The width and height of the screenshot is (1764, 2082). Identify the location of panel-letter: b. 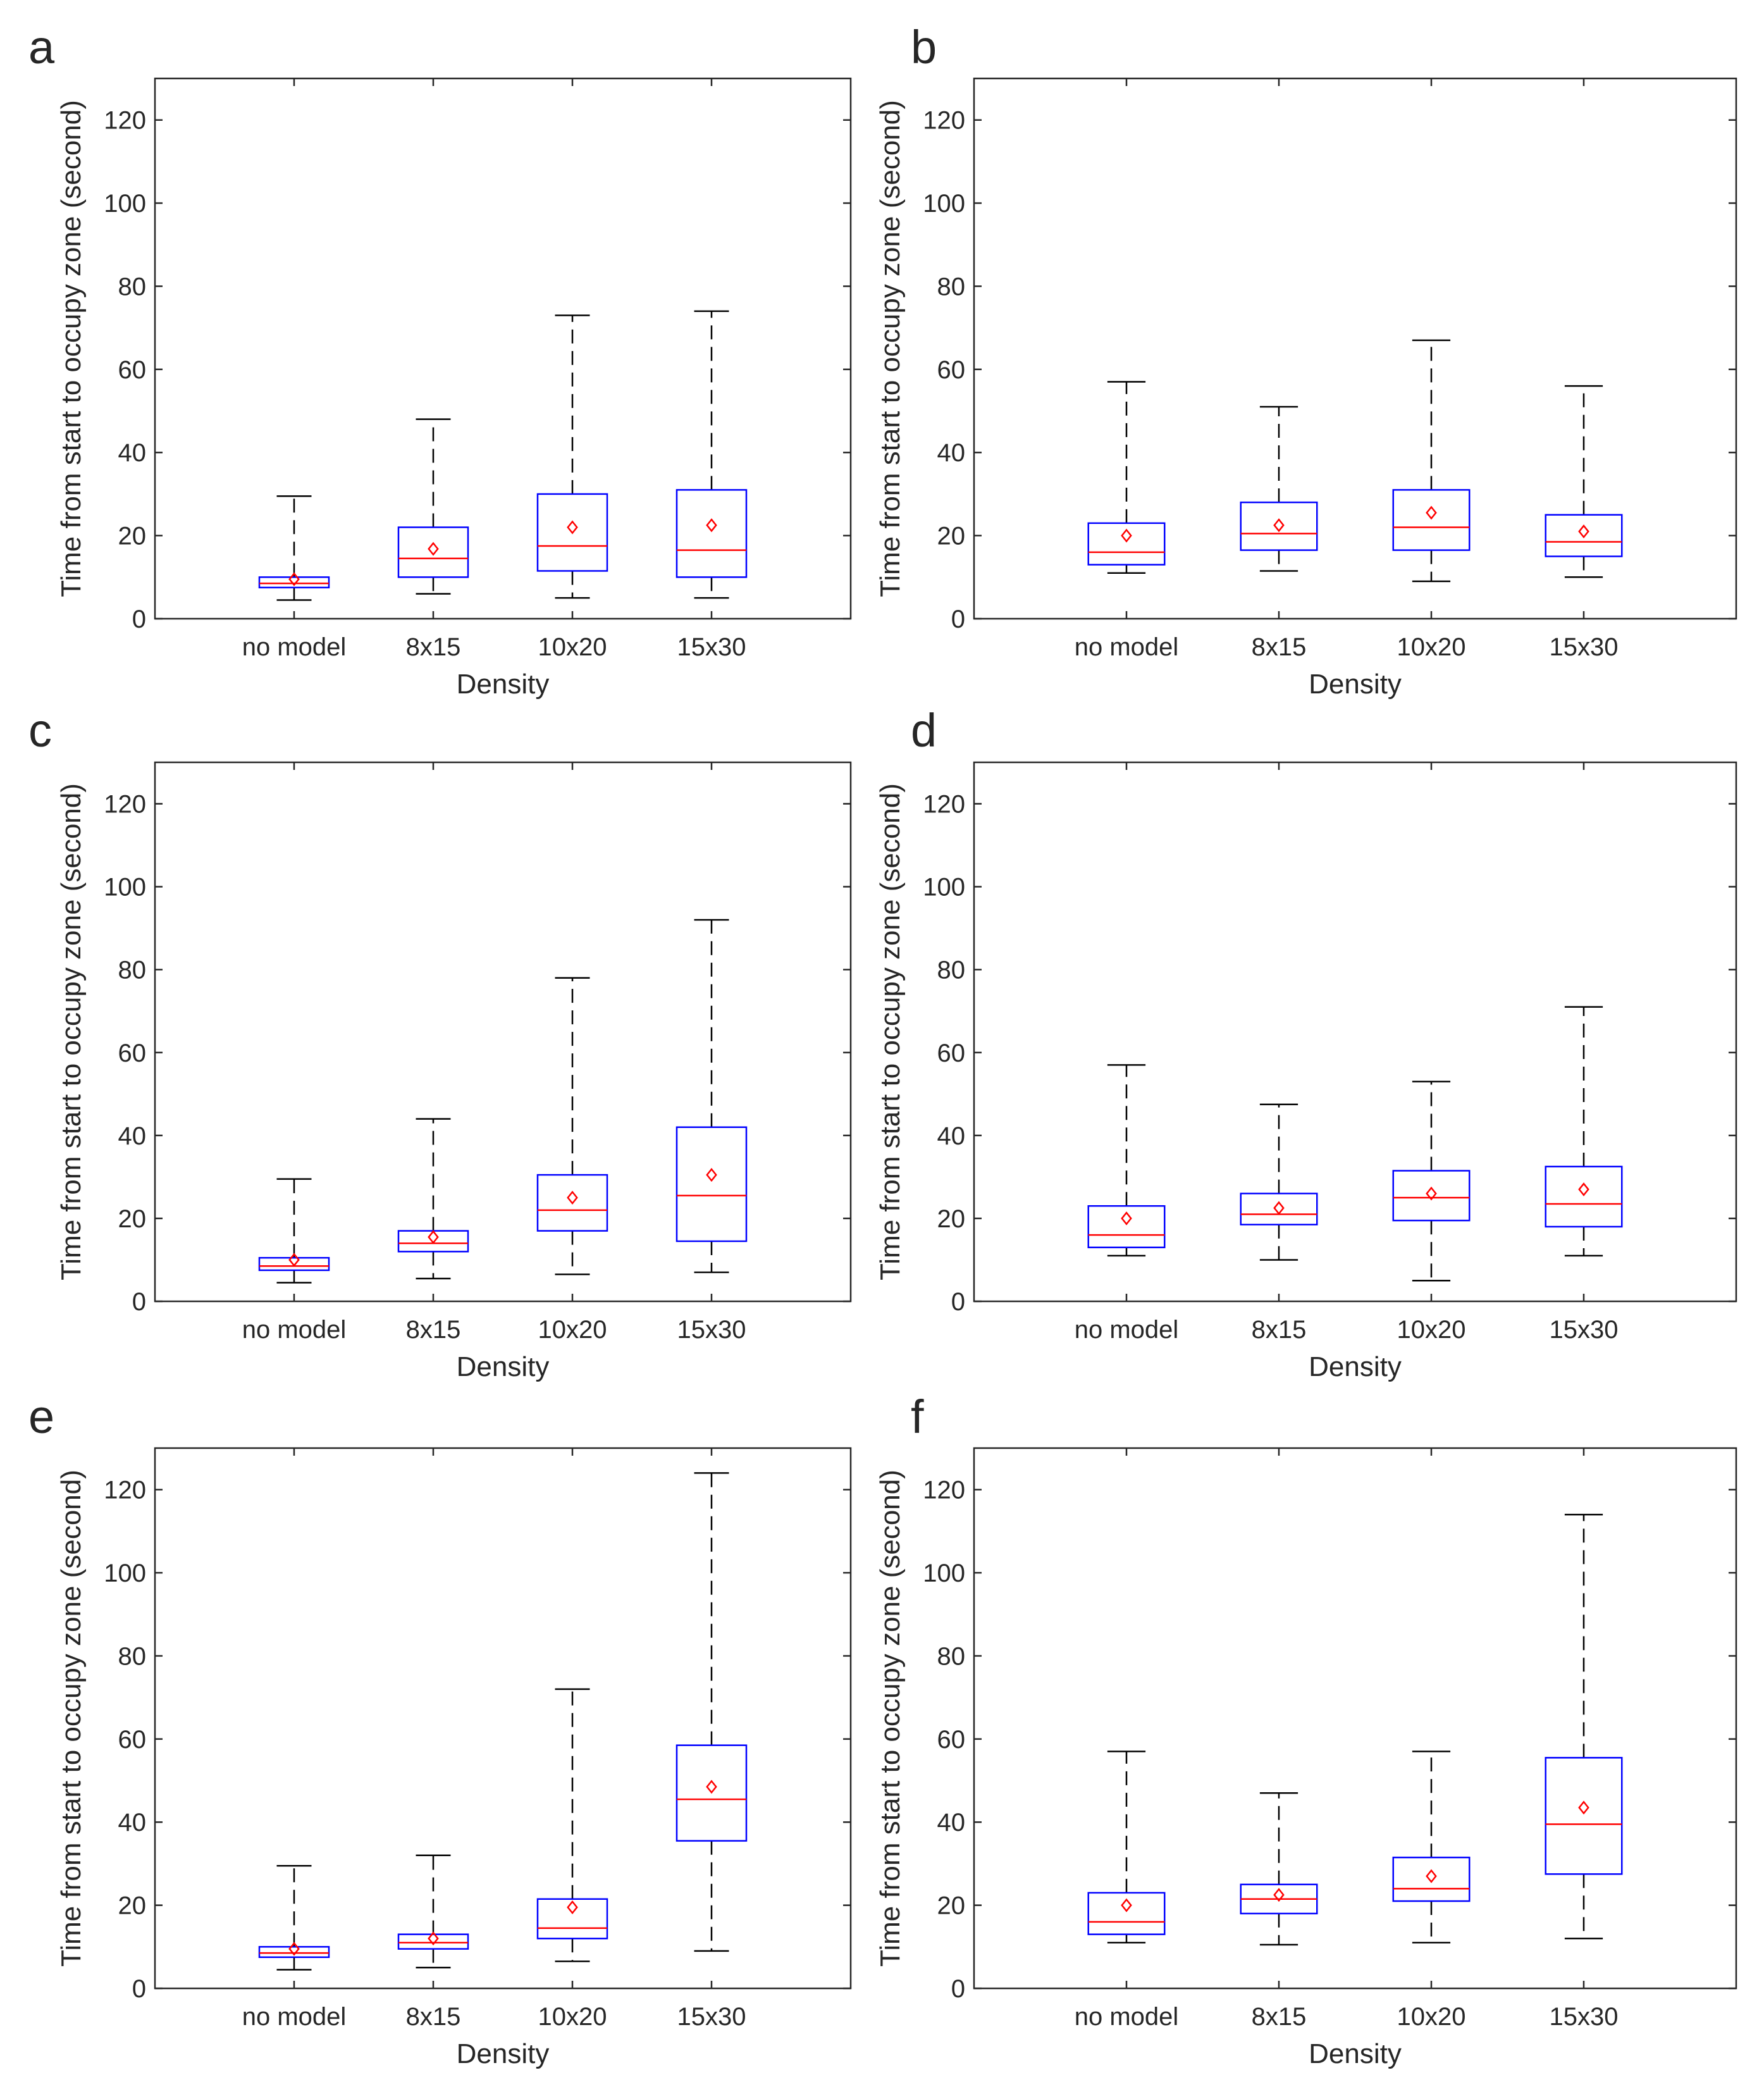
(924, 47).